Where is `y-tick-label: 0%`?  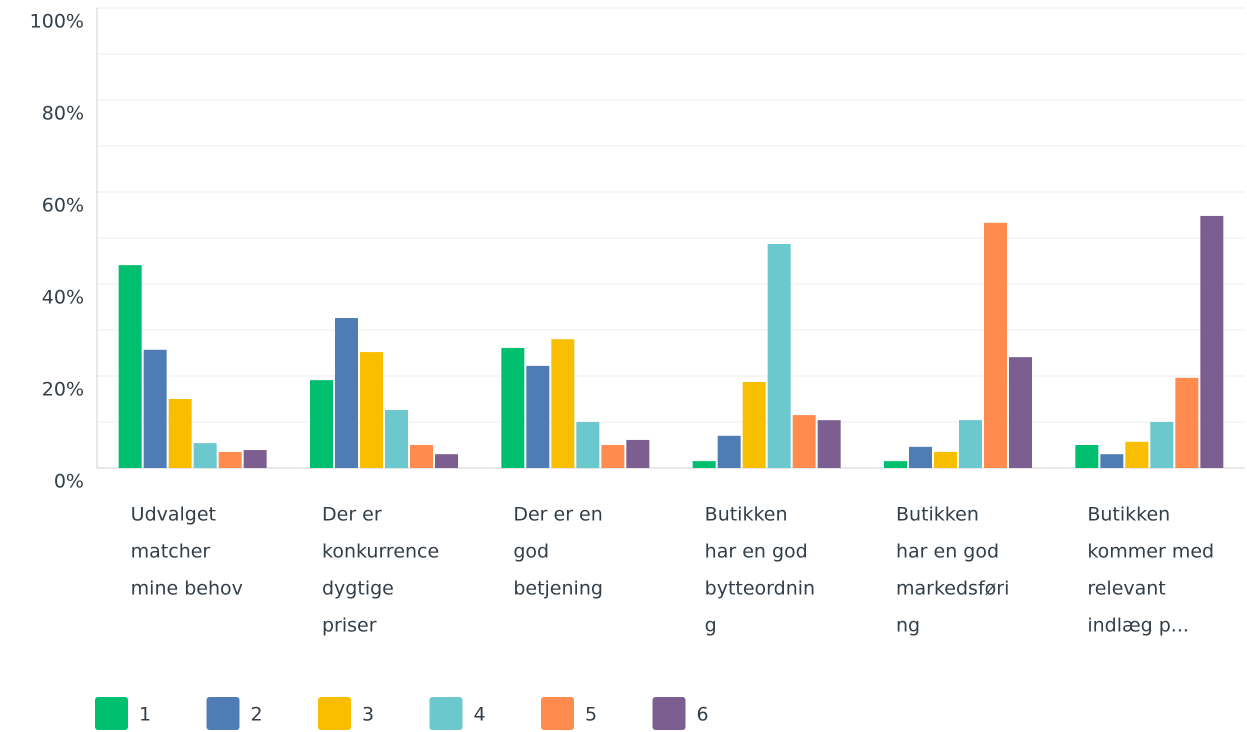
y-tick-label: 0% is located at coordinates (69, 482).